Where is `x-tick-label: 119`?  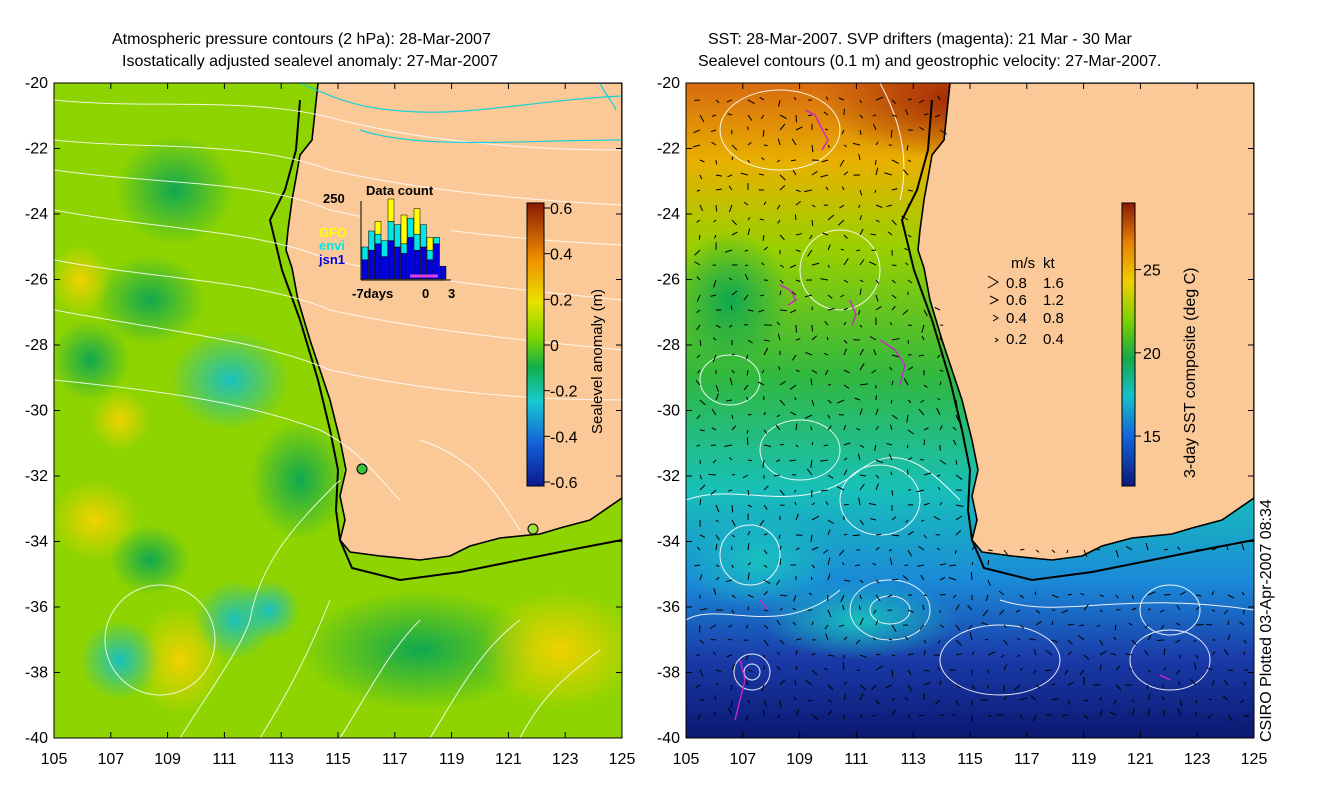 x-tick-label: 119 is located at coordinates (1084, 759).